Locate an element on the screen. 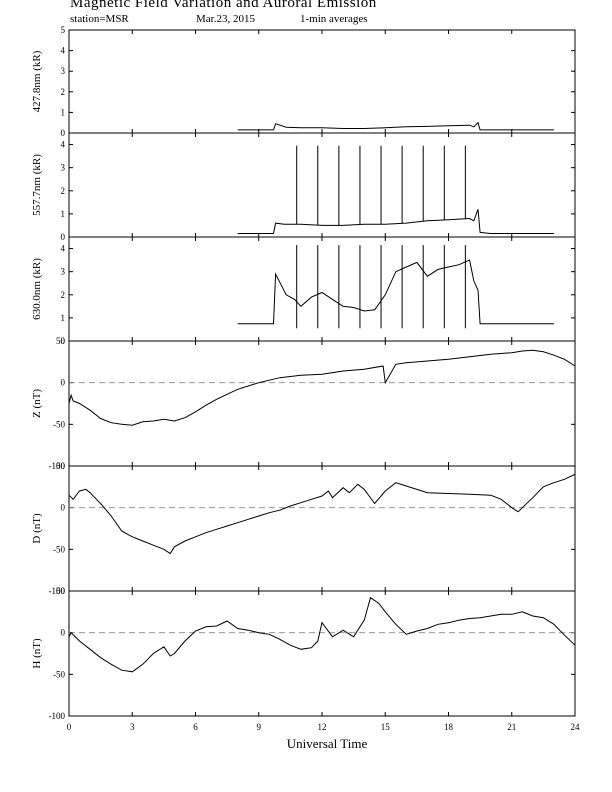 This screenshot has height=792, width=612. x-tick-label: 15 is located at coordinates (386, 727).